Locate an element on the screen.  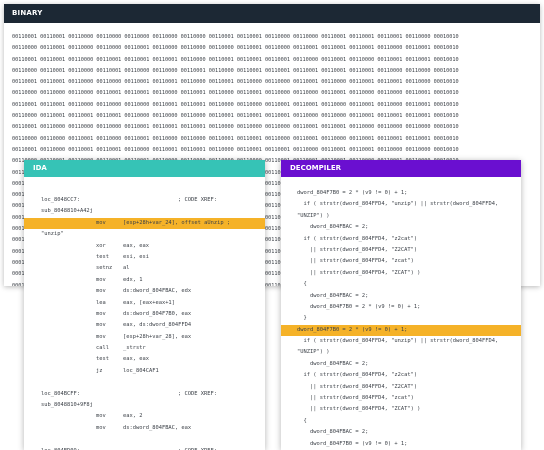
ida-code-line: setnz al is located at coordinates (144, 268).